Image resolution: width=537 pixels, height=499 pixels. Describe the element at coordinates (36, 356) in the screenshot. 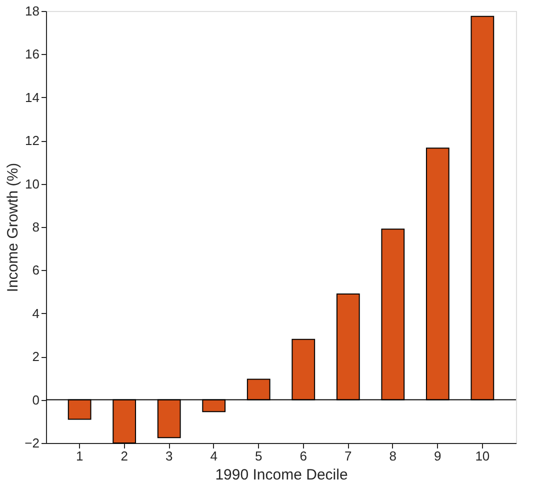

I see `y-tick-label: 2` at that location.